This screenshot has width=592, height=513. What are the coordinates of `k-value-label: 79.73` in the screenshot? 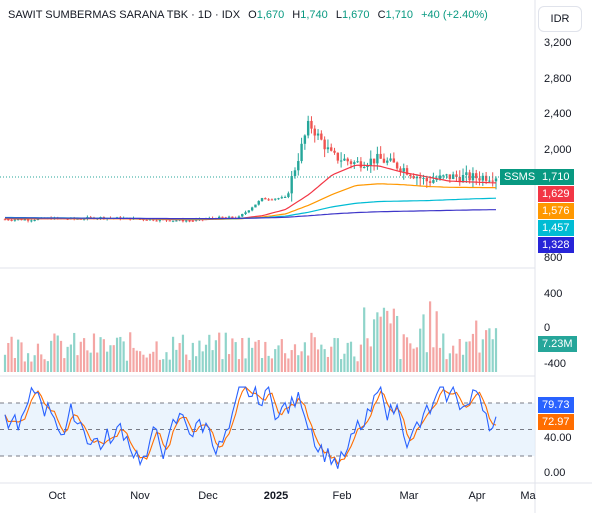 It's located at (556, 405).